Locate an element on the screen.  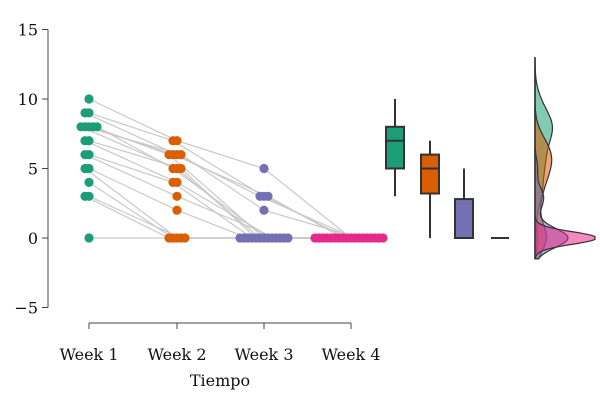
y-tick-label: 0 is located at coordinates (33, 238).